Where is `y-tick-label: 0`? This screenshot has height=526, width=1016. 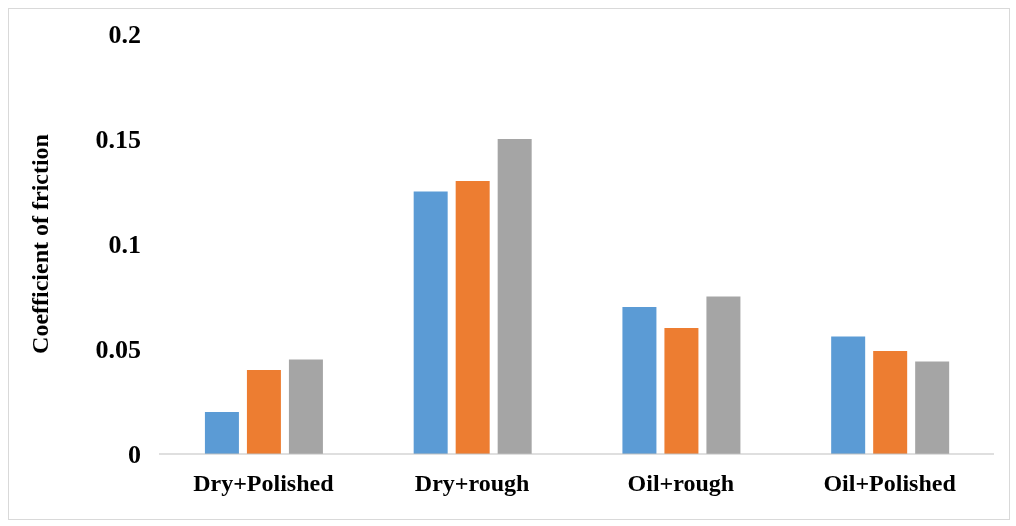 y-tick-label: 0 is located at coordinates (134, 455).